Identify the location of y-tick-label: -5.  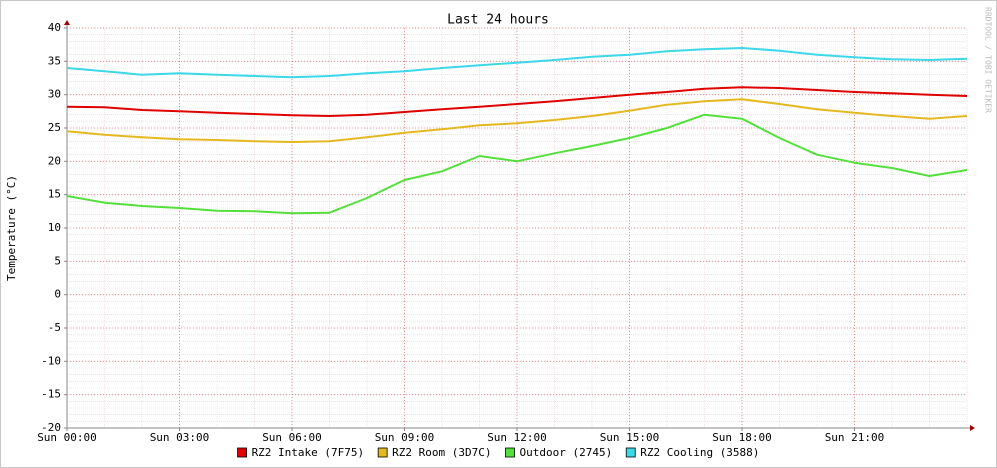
(54, 327).